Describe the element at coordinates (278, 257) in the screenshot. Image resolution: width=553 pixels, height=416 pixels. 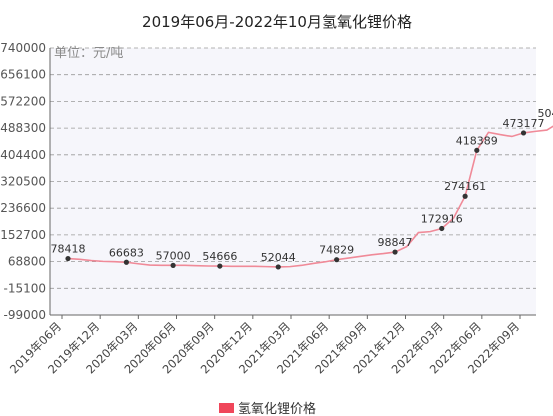
I see `data-label: 52044` at that location.